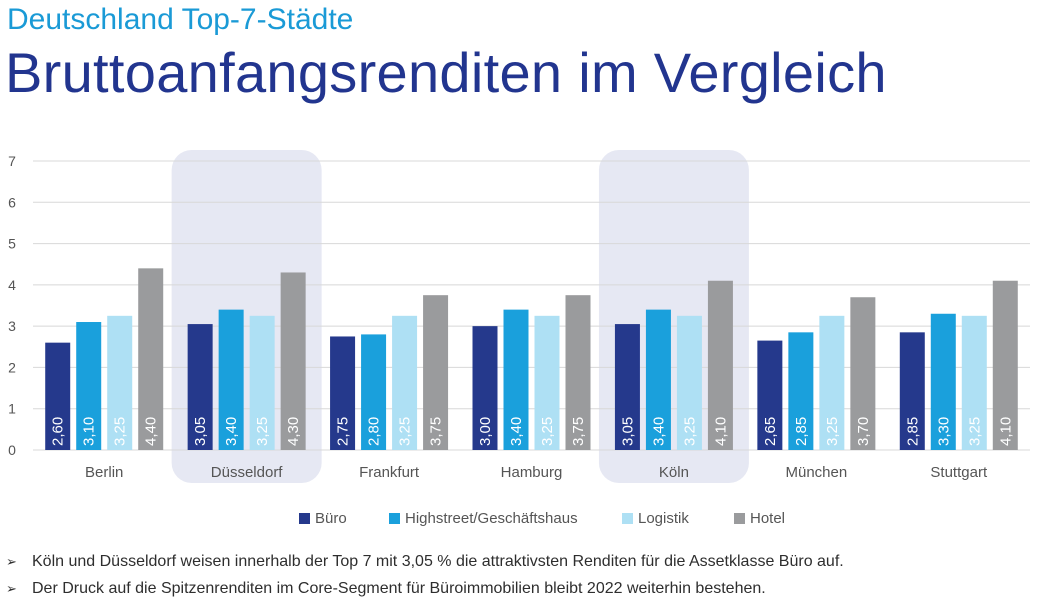  What do you see at coordinates (12, 450) in the screenshot?
I see `y-tick-label: 0` at bounding box center [12, 450].